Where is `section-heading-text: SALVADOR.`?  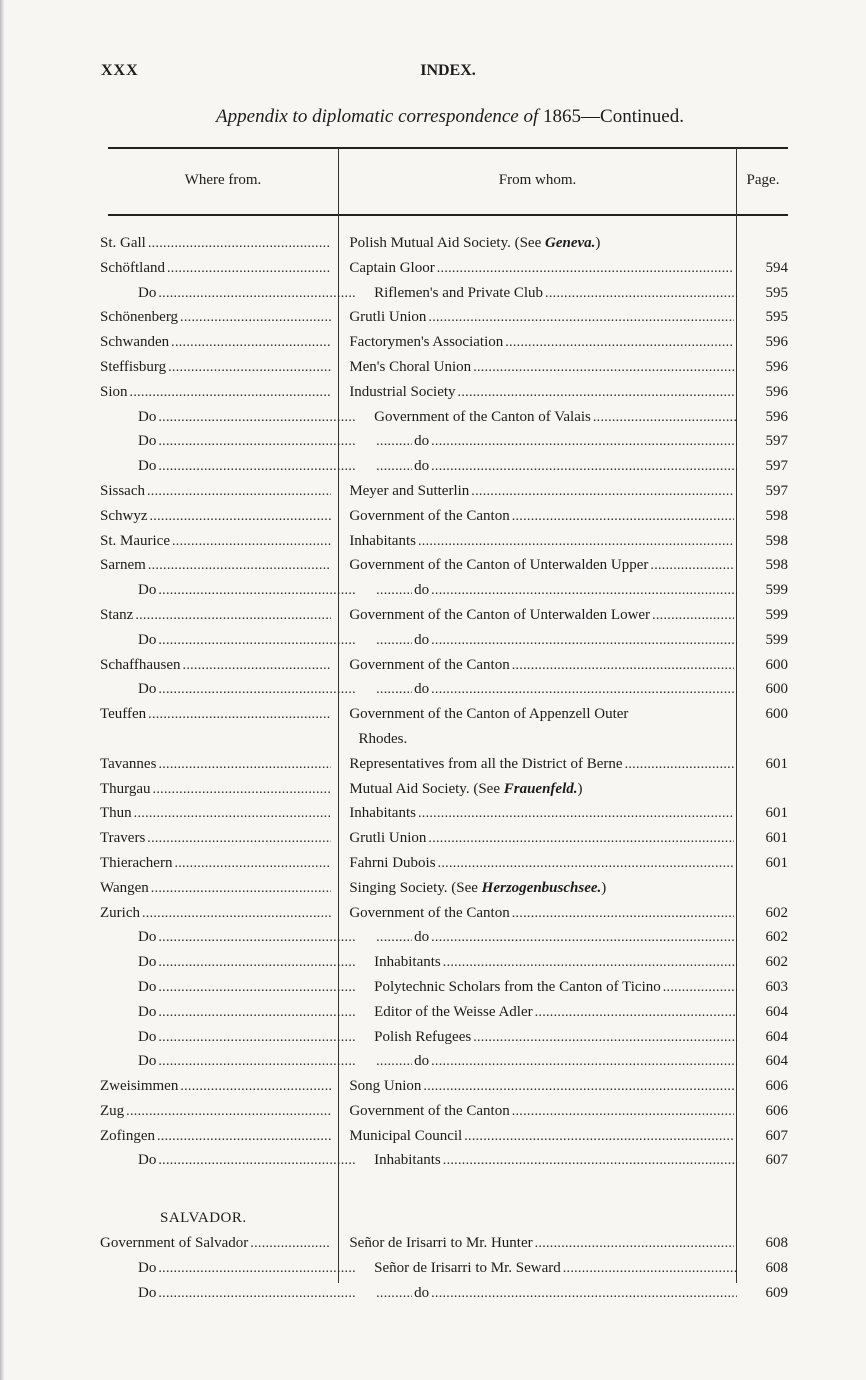 section-heading-text: SALVADOR. is located at coordinates (203, 1218).